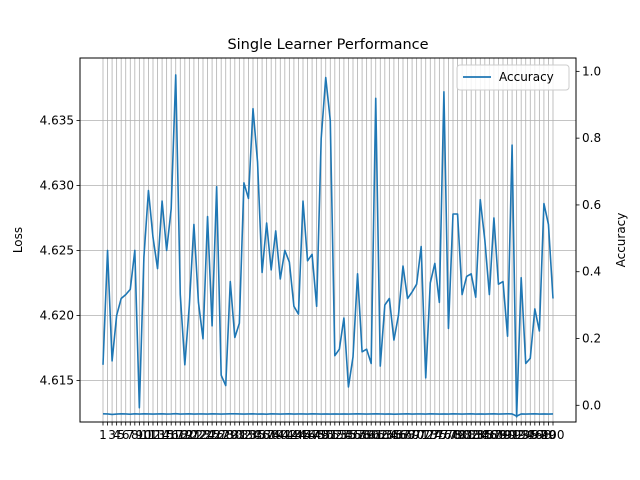 This screenshot has width=640, height=480. I want to click on x-tick-label-36: 37, so click(266, 435).